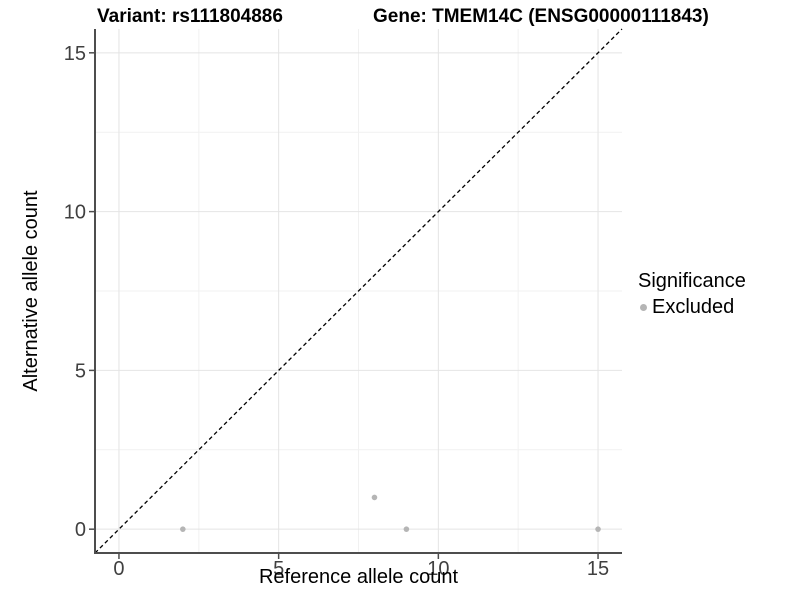 Image resolution: width=800 pixels, height=600 pixels. I want to click on x-tick-label: 10, so click(438, 569).